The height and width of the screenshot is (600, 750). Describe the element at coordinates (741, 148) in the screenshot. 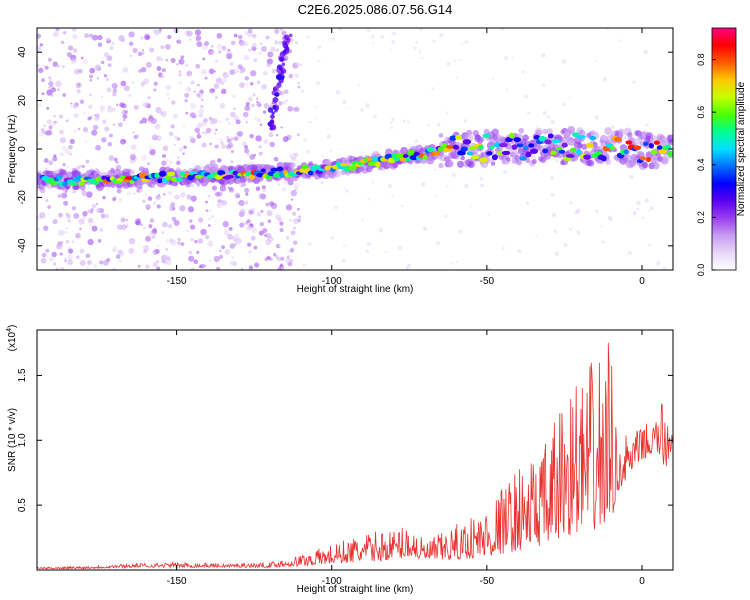

I see `colorbar-label: Normalized spectral amplitude` at that location.